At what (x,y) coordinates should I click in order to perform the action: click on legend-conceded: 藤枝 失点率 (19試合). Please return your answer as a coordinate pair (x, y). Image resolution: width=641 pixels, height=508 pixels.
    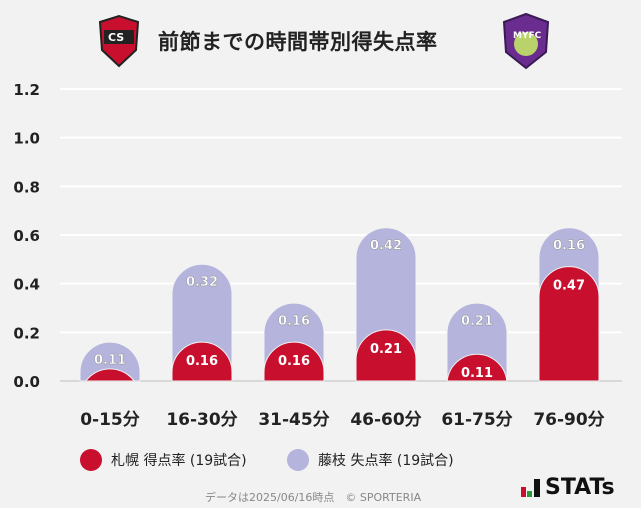
    Looking at the image, I should click on (370, 460).